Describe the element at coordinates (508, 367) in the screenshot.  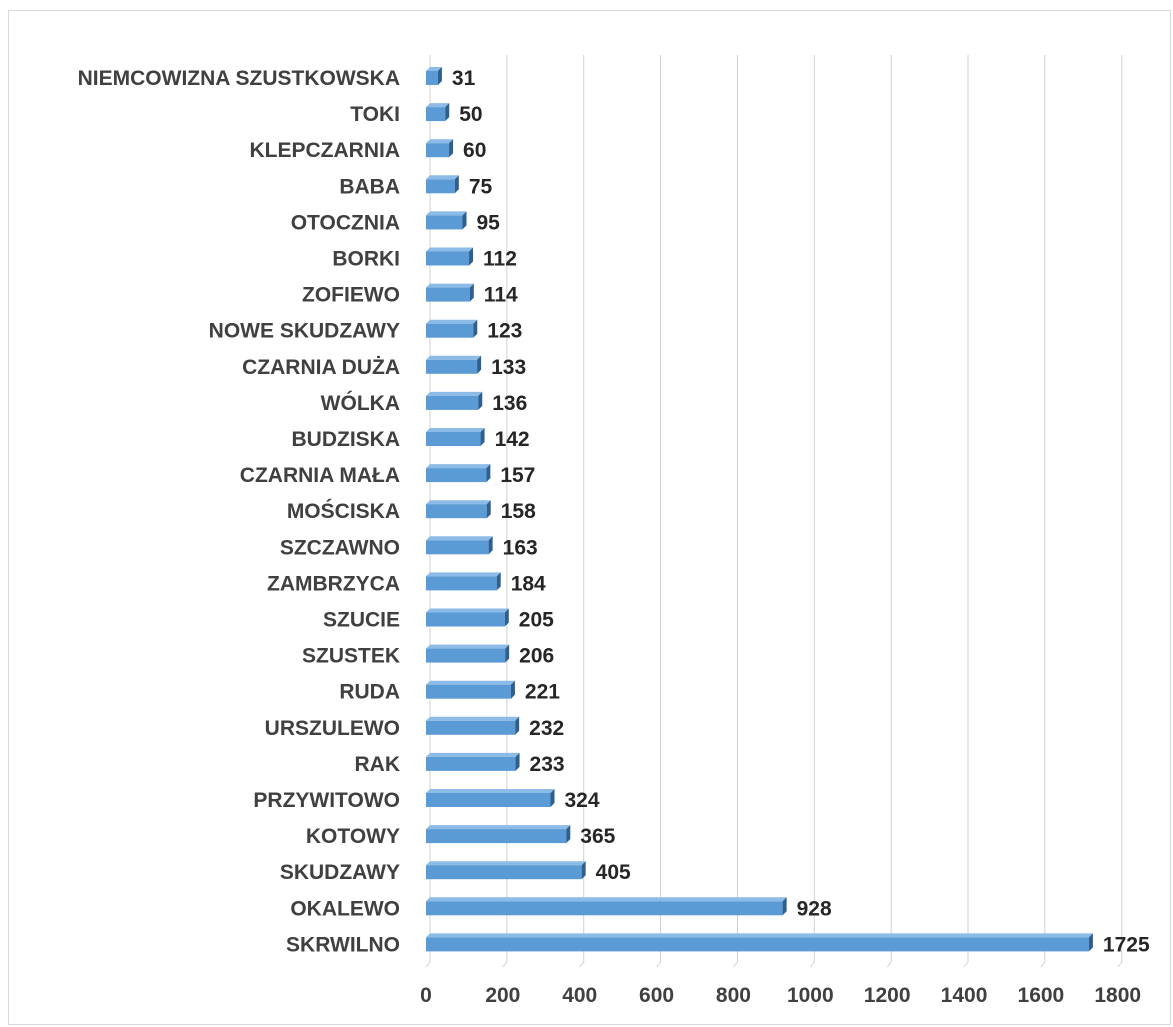
I see `data-label: 133` at that location.